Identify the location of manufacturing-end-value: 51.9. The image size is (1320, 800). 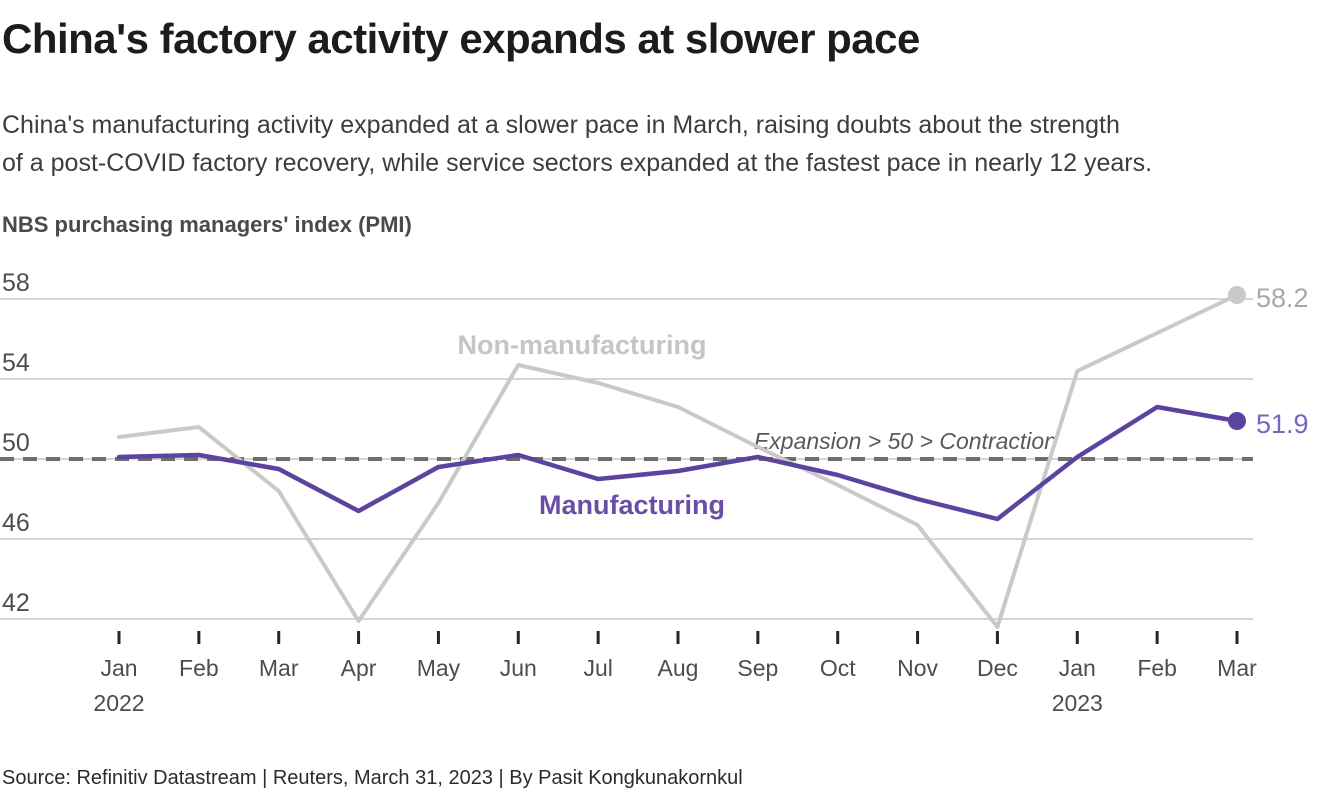
(1282, 424).